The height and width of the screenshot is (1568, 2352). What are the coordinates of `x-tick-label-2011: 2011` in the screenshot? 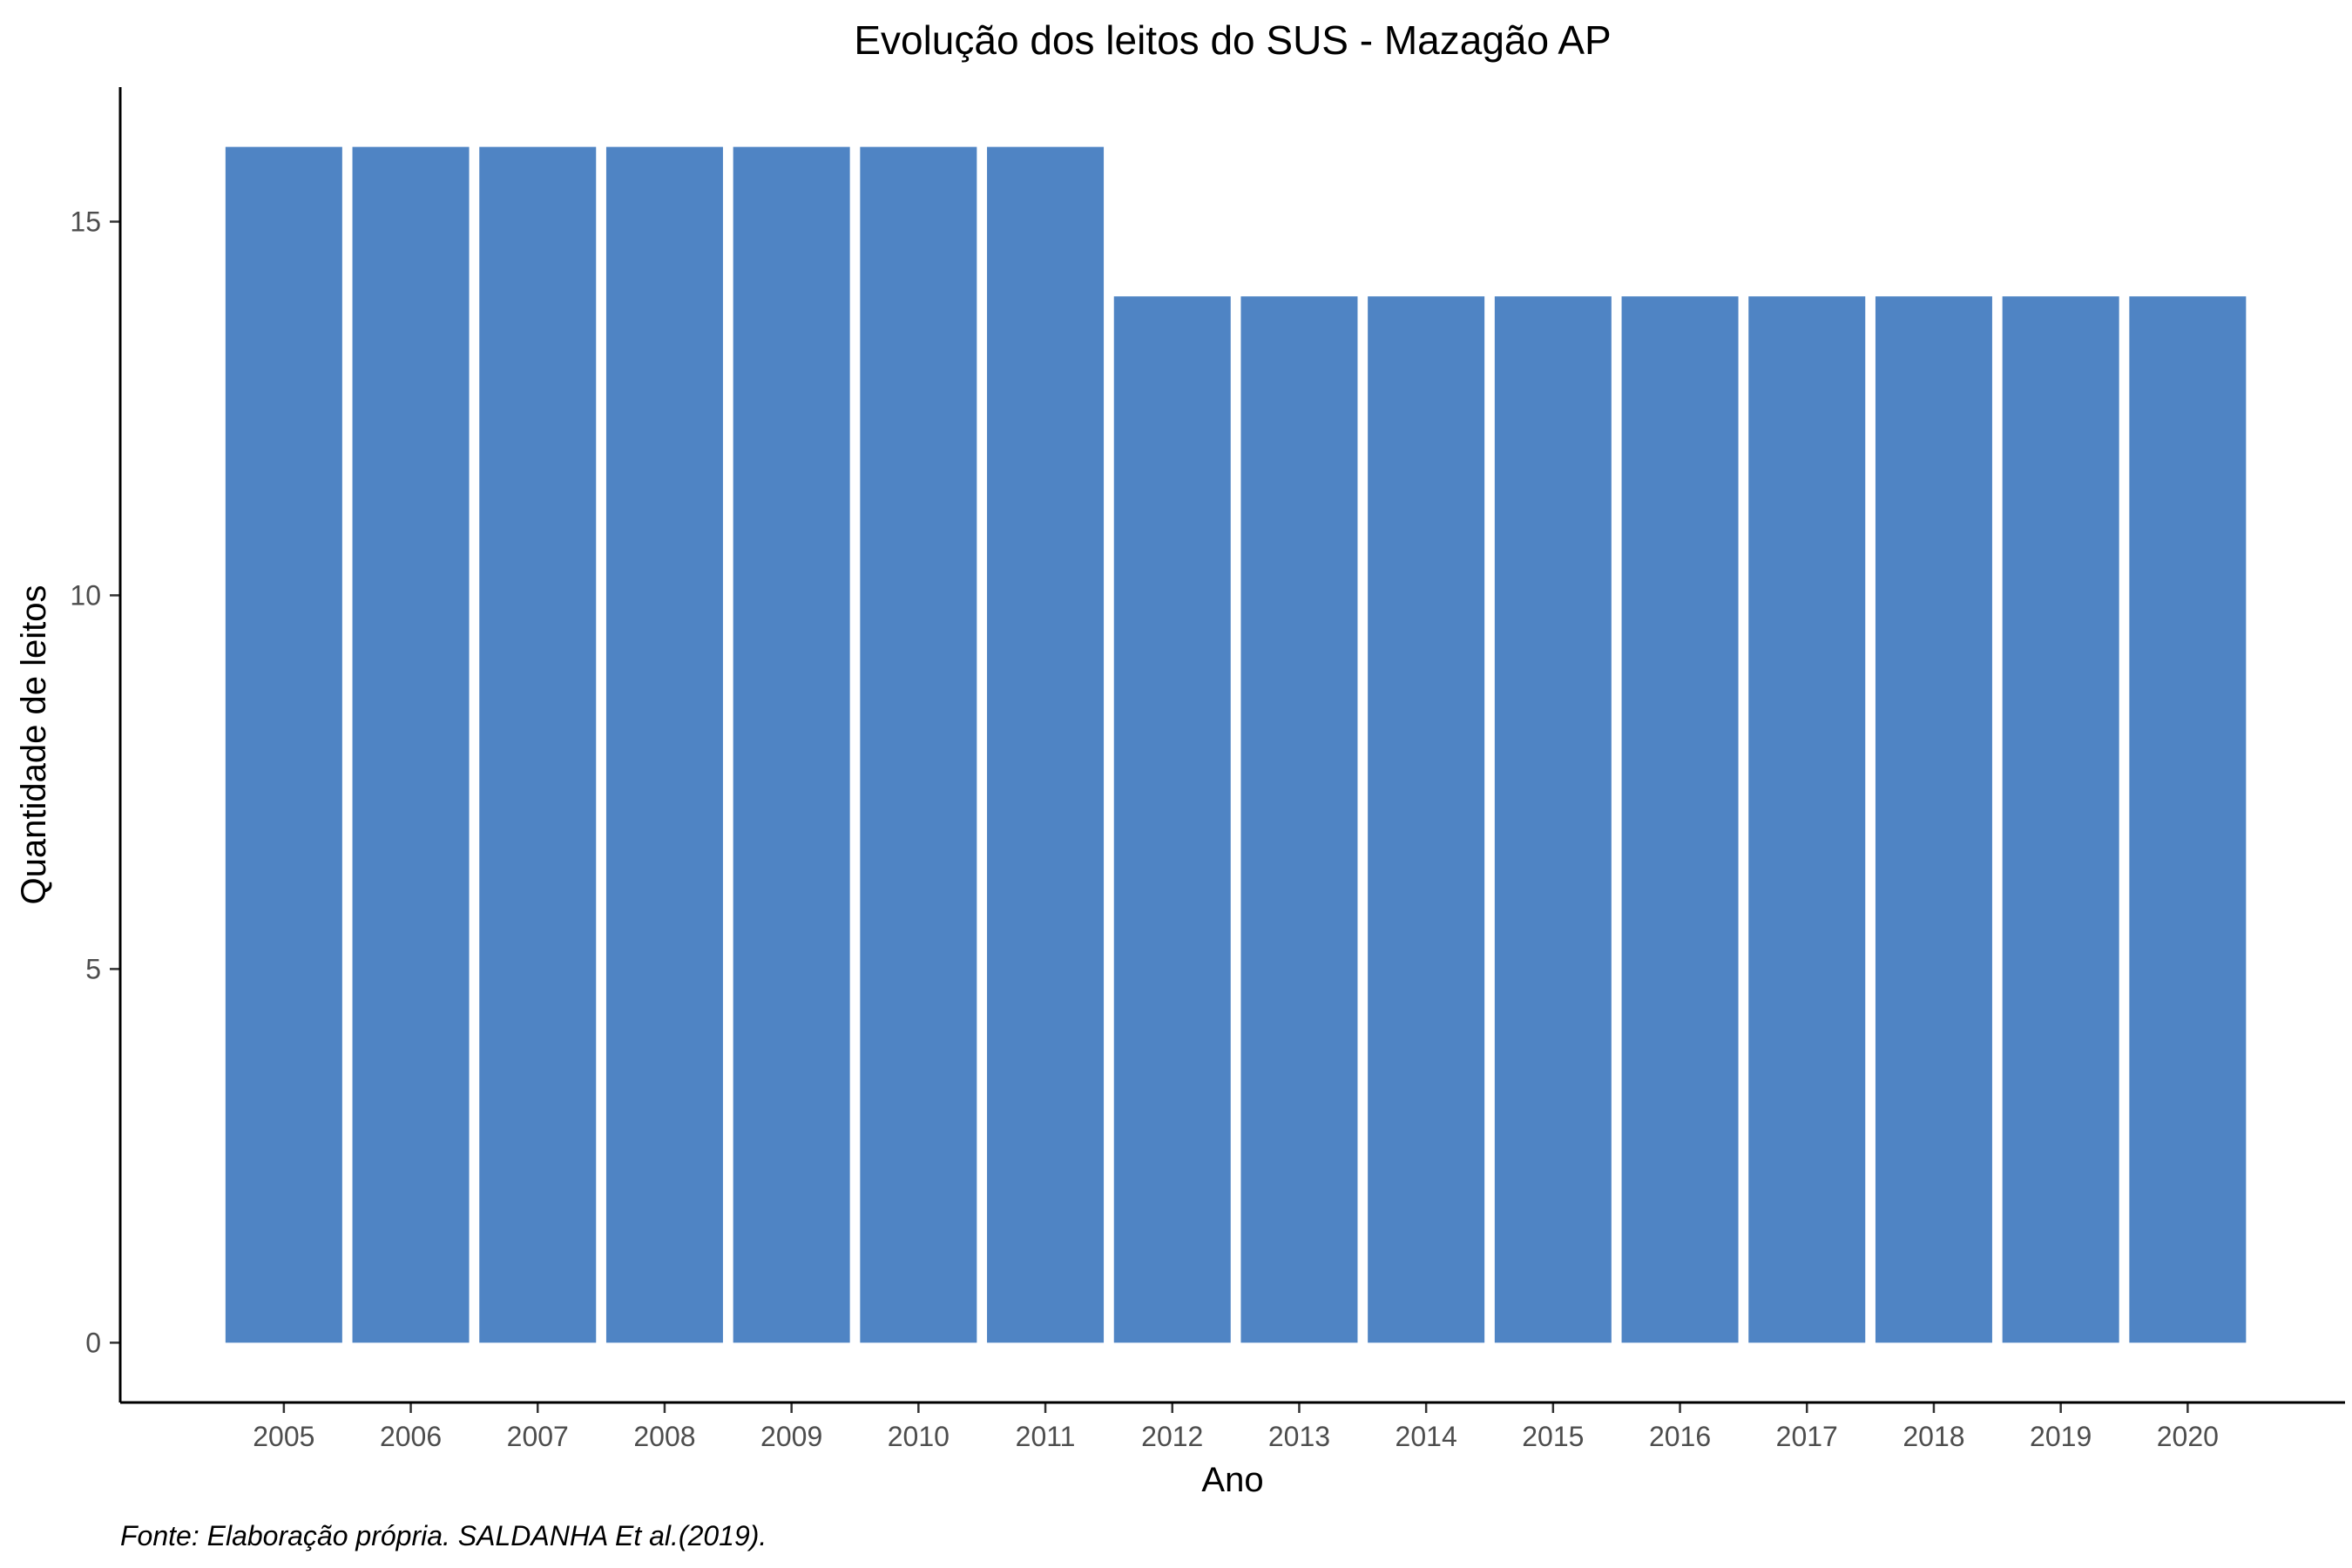 It's located at (1046, 1437).